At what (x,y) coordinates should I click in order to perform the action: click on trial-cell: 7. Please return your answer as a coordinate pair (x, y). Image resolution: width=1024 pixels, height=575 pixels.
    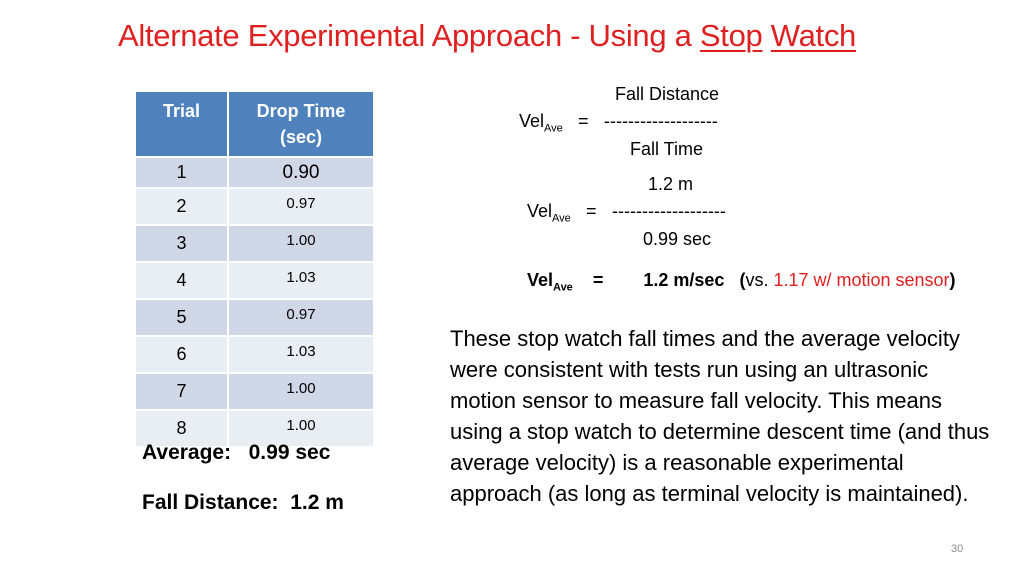
    Looking at the image, I should click on (181, 391).